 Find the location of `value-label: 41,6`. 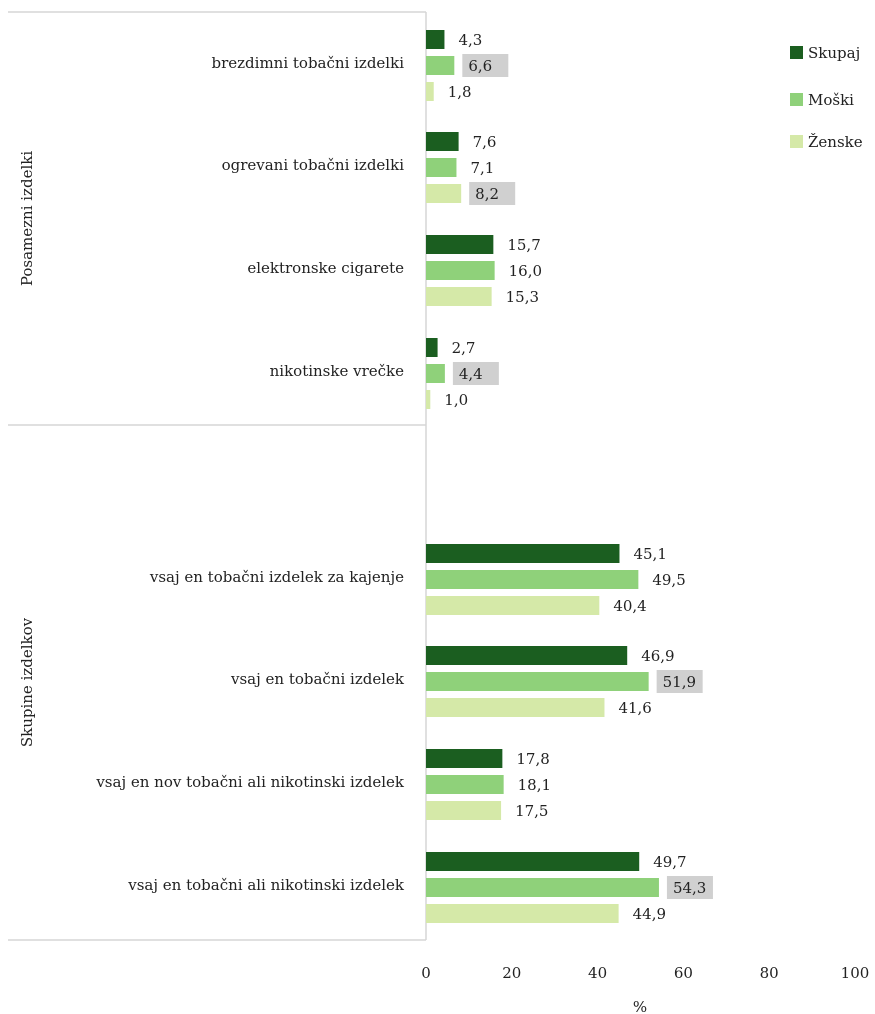

value-label: 41,6 is located at coordinates (634, 708).